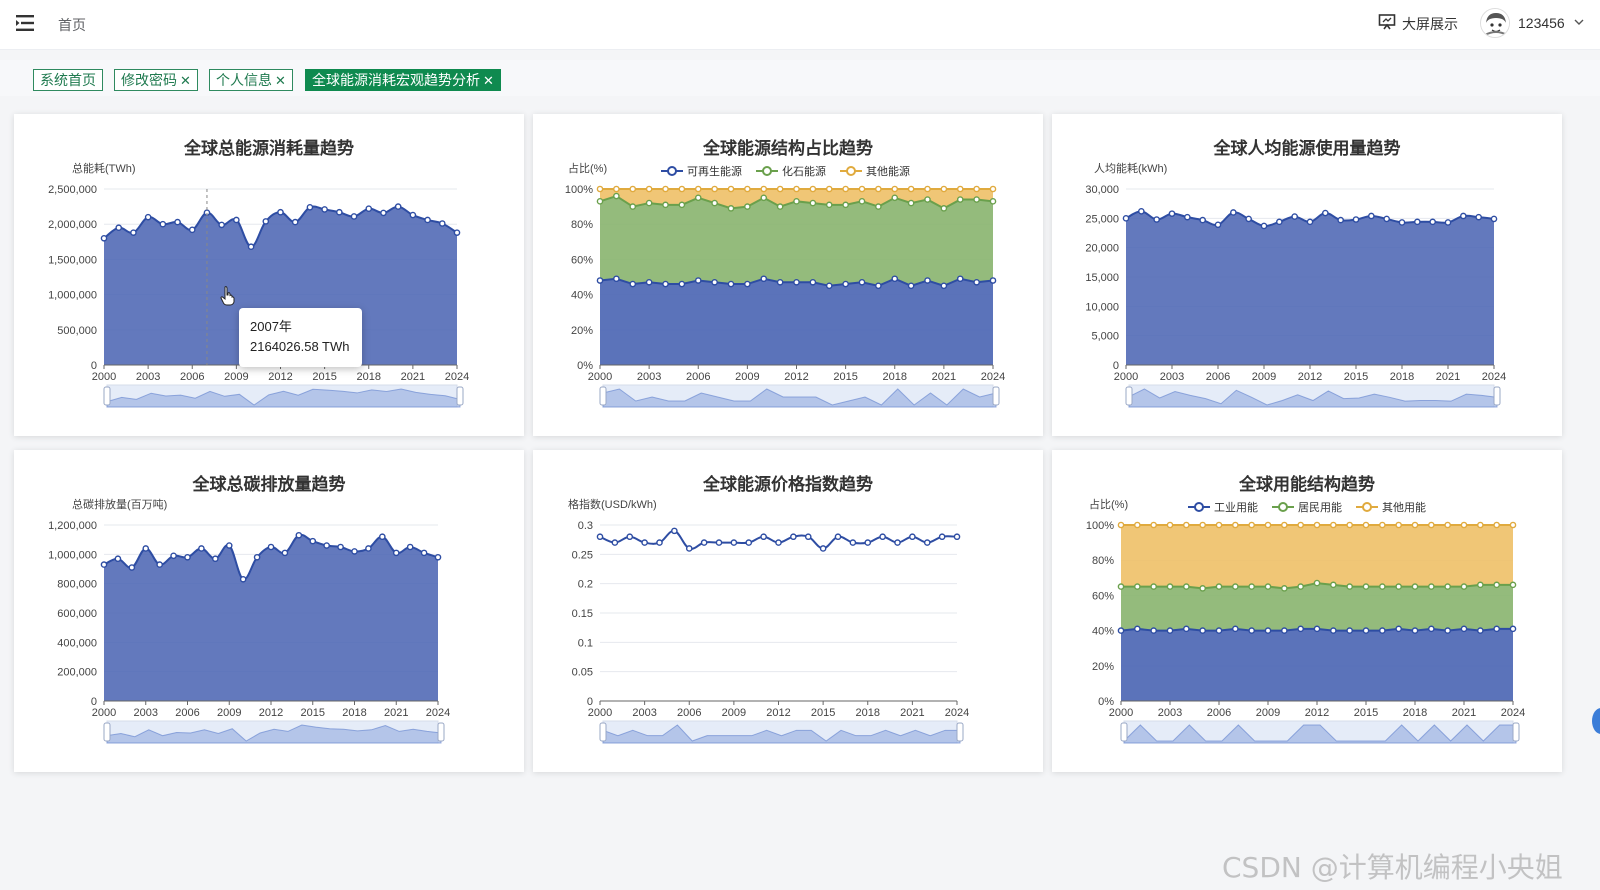 The height and width of the screenshot is (890, 1600). Describe the element at coordinates (1307, 484) in the screenshot. I see `chart-title: 全球用能结构趋势` at that location.